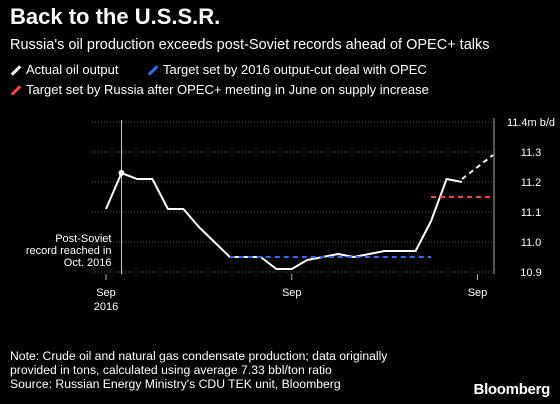 Image resolution: width=560 pixels, height=404 pixels. Describe the element at coordinates (531, 123) in the screenshot. I see `y-tick-label: 11.4m b/d` at that location.